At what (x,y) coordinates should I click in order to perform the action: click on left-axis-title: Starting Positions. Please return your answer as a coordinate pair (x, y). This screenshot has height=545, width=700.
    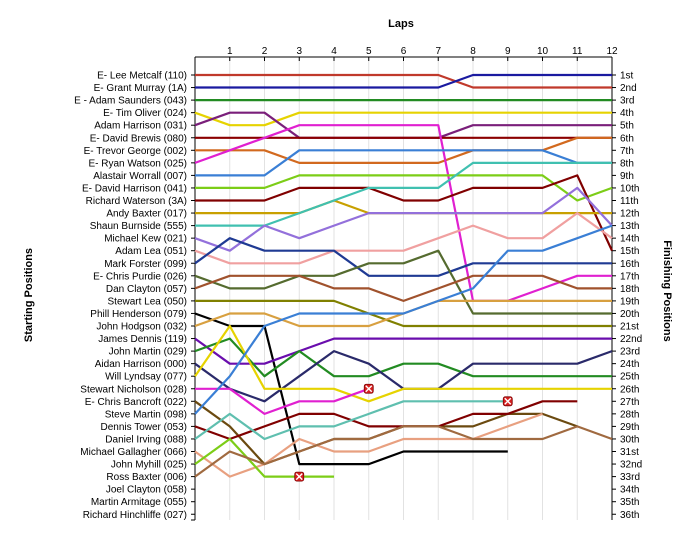
    Looking at the image, I should click on (29, 295).